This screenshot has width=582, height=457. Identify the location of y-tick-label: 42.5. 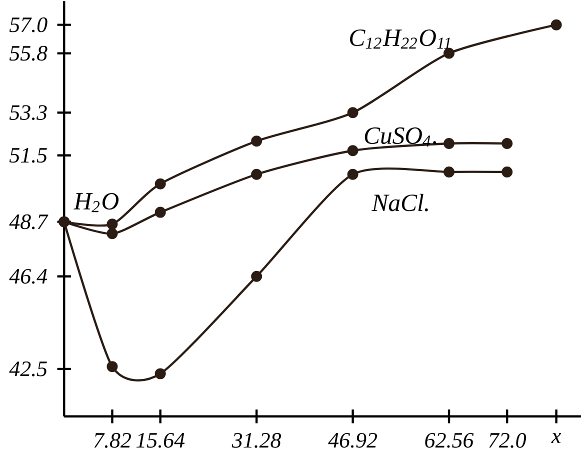
(28, 369).